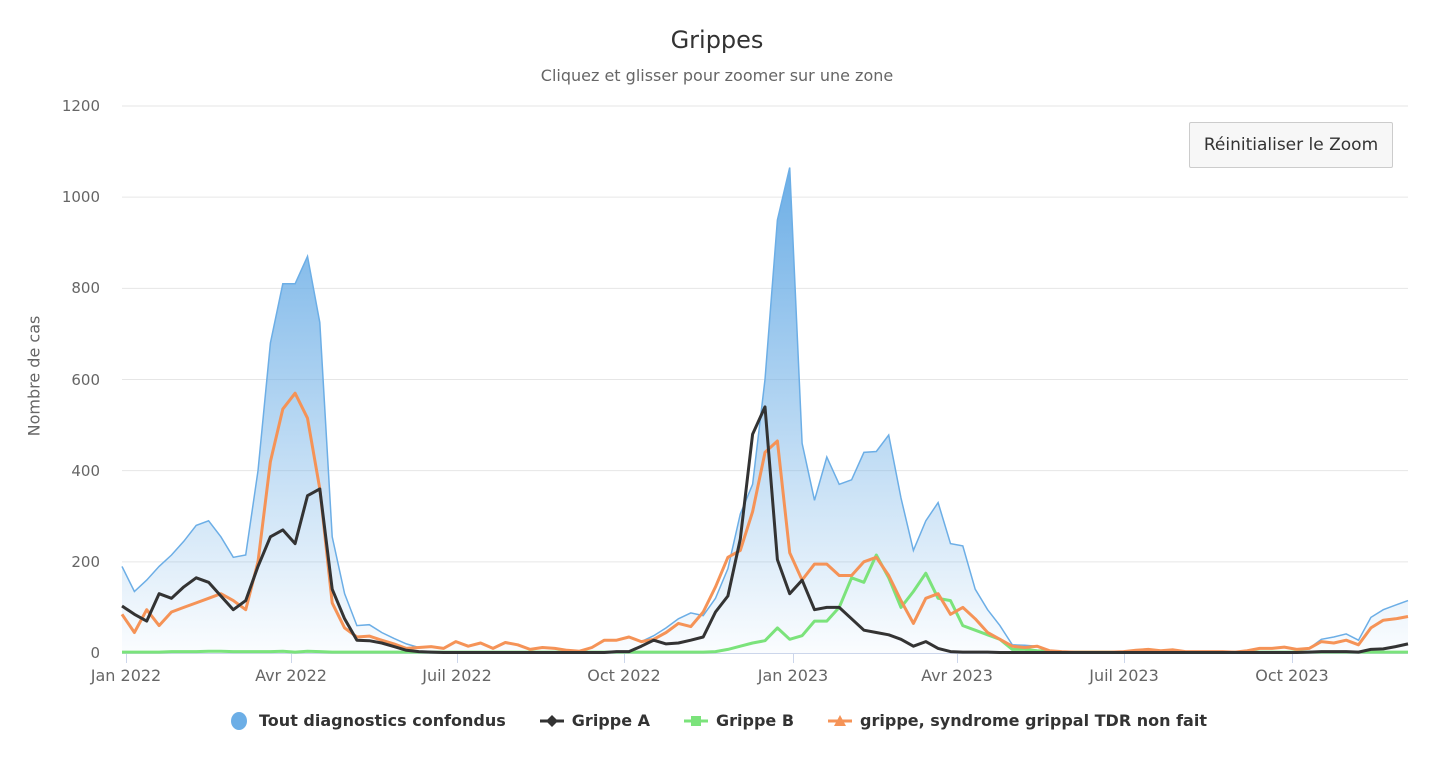 Image resolution: width=1434 pixels, height=761 pixels. I want to click on triangle-icon, so click(840, 720).